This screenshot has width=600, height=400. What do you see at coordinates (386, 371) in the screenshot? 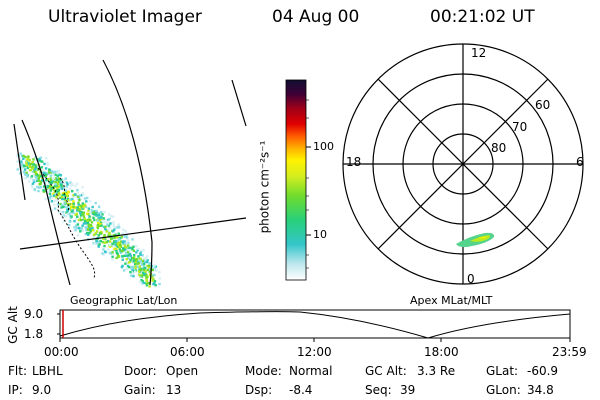
I see `status-key: GC Alt:` at bounding box center [386, 371].